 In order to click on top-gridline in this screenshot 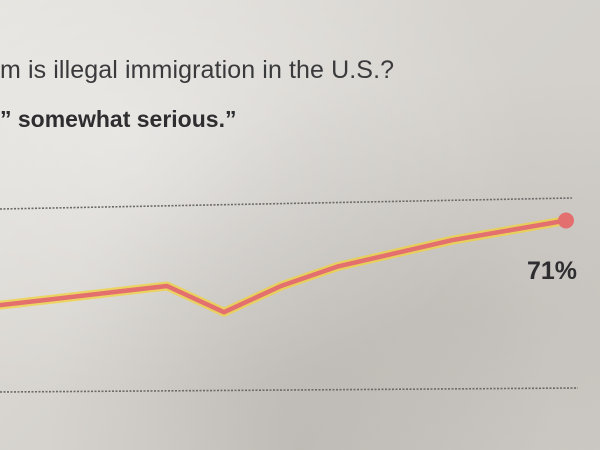, I will do `click(286, 203)`.